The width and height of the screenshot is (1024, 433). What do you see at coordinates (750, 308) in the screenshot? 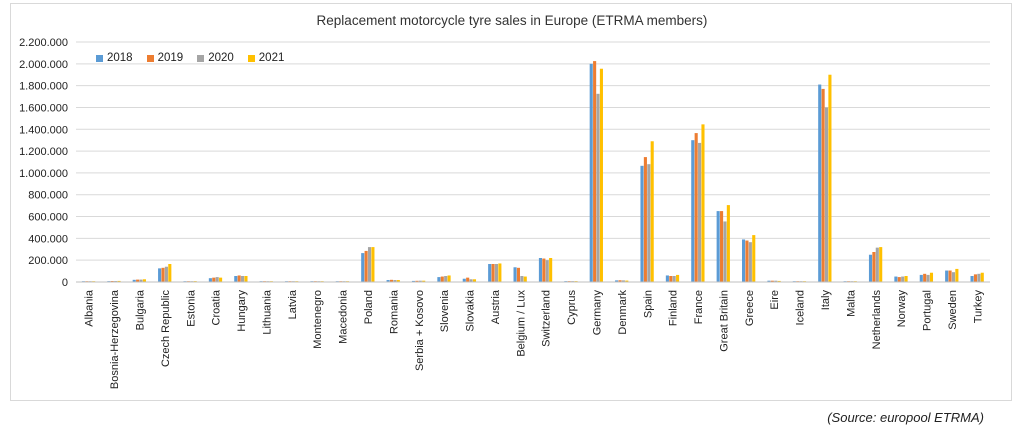
I see `x-tick-label: Greece` at bounding box center [750, 308].